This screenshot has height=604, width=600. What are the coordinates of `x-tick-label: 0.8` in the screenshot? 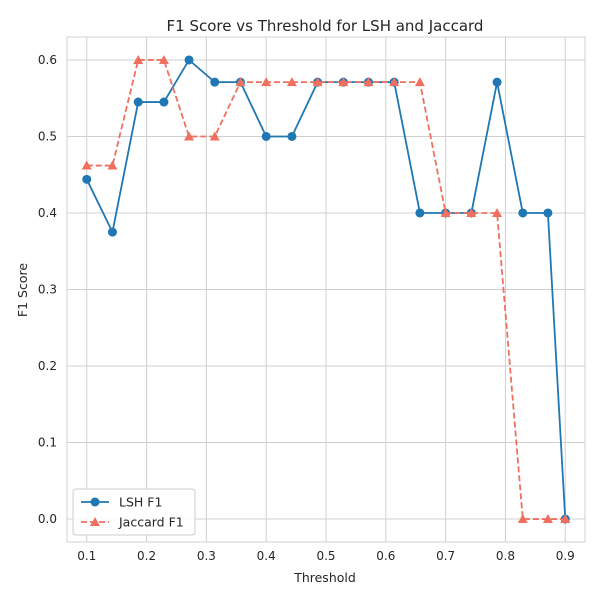 It's located at (505, 556).